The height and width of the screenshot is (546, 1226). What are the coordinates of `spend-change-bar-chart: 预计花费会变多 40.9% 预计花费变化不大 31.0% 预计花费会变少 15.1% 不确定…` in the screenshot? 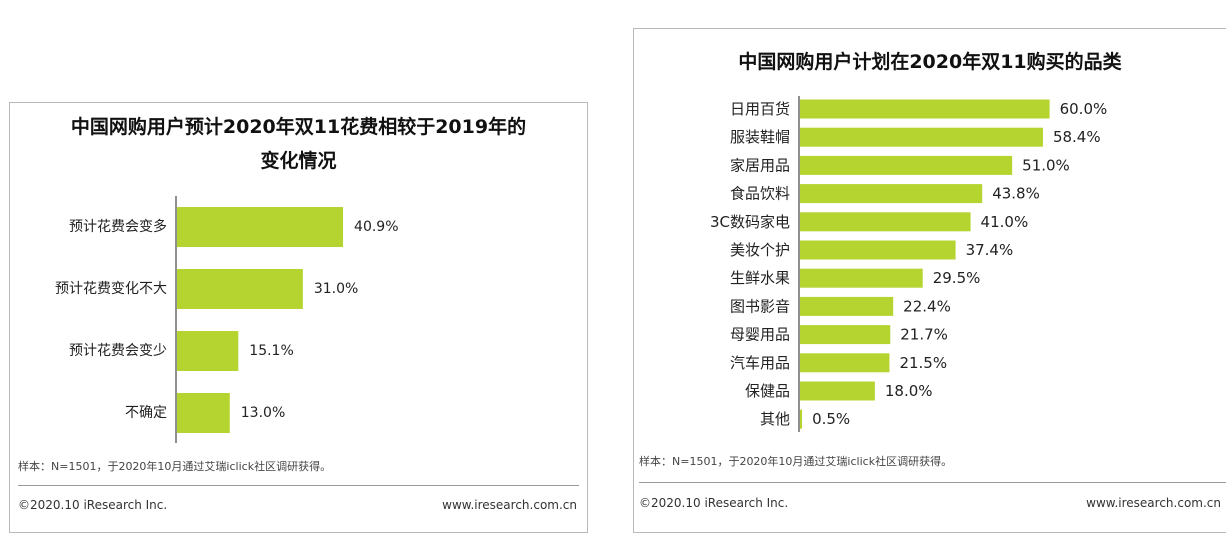 It's located at (227, 319).